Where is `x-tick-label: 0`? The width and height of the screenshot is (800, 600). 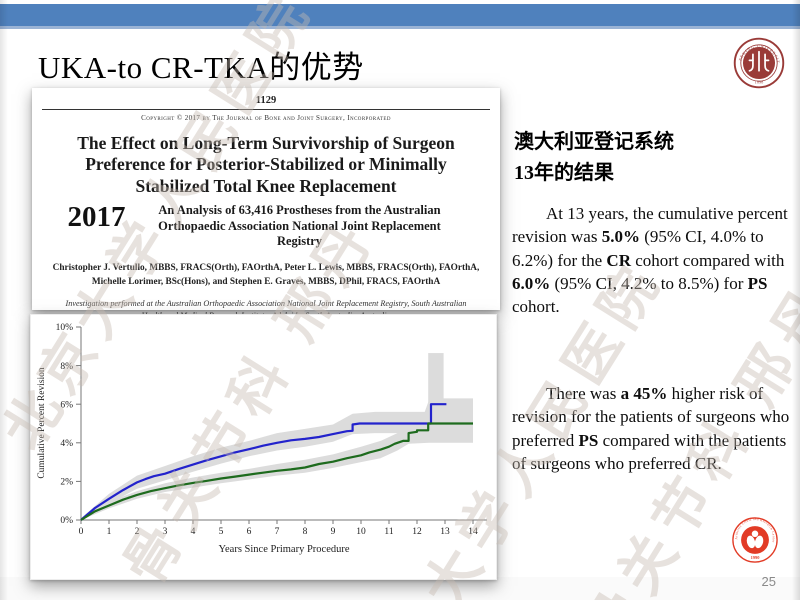 x-tick-label: 0 is located at coordinates (81, 532).